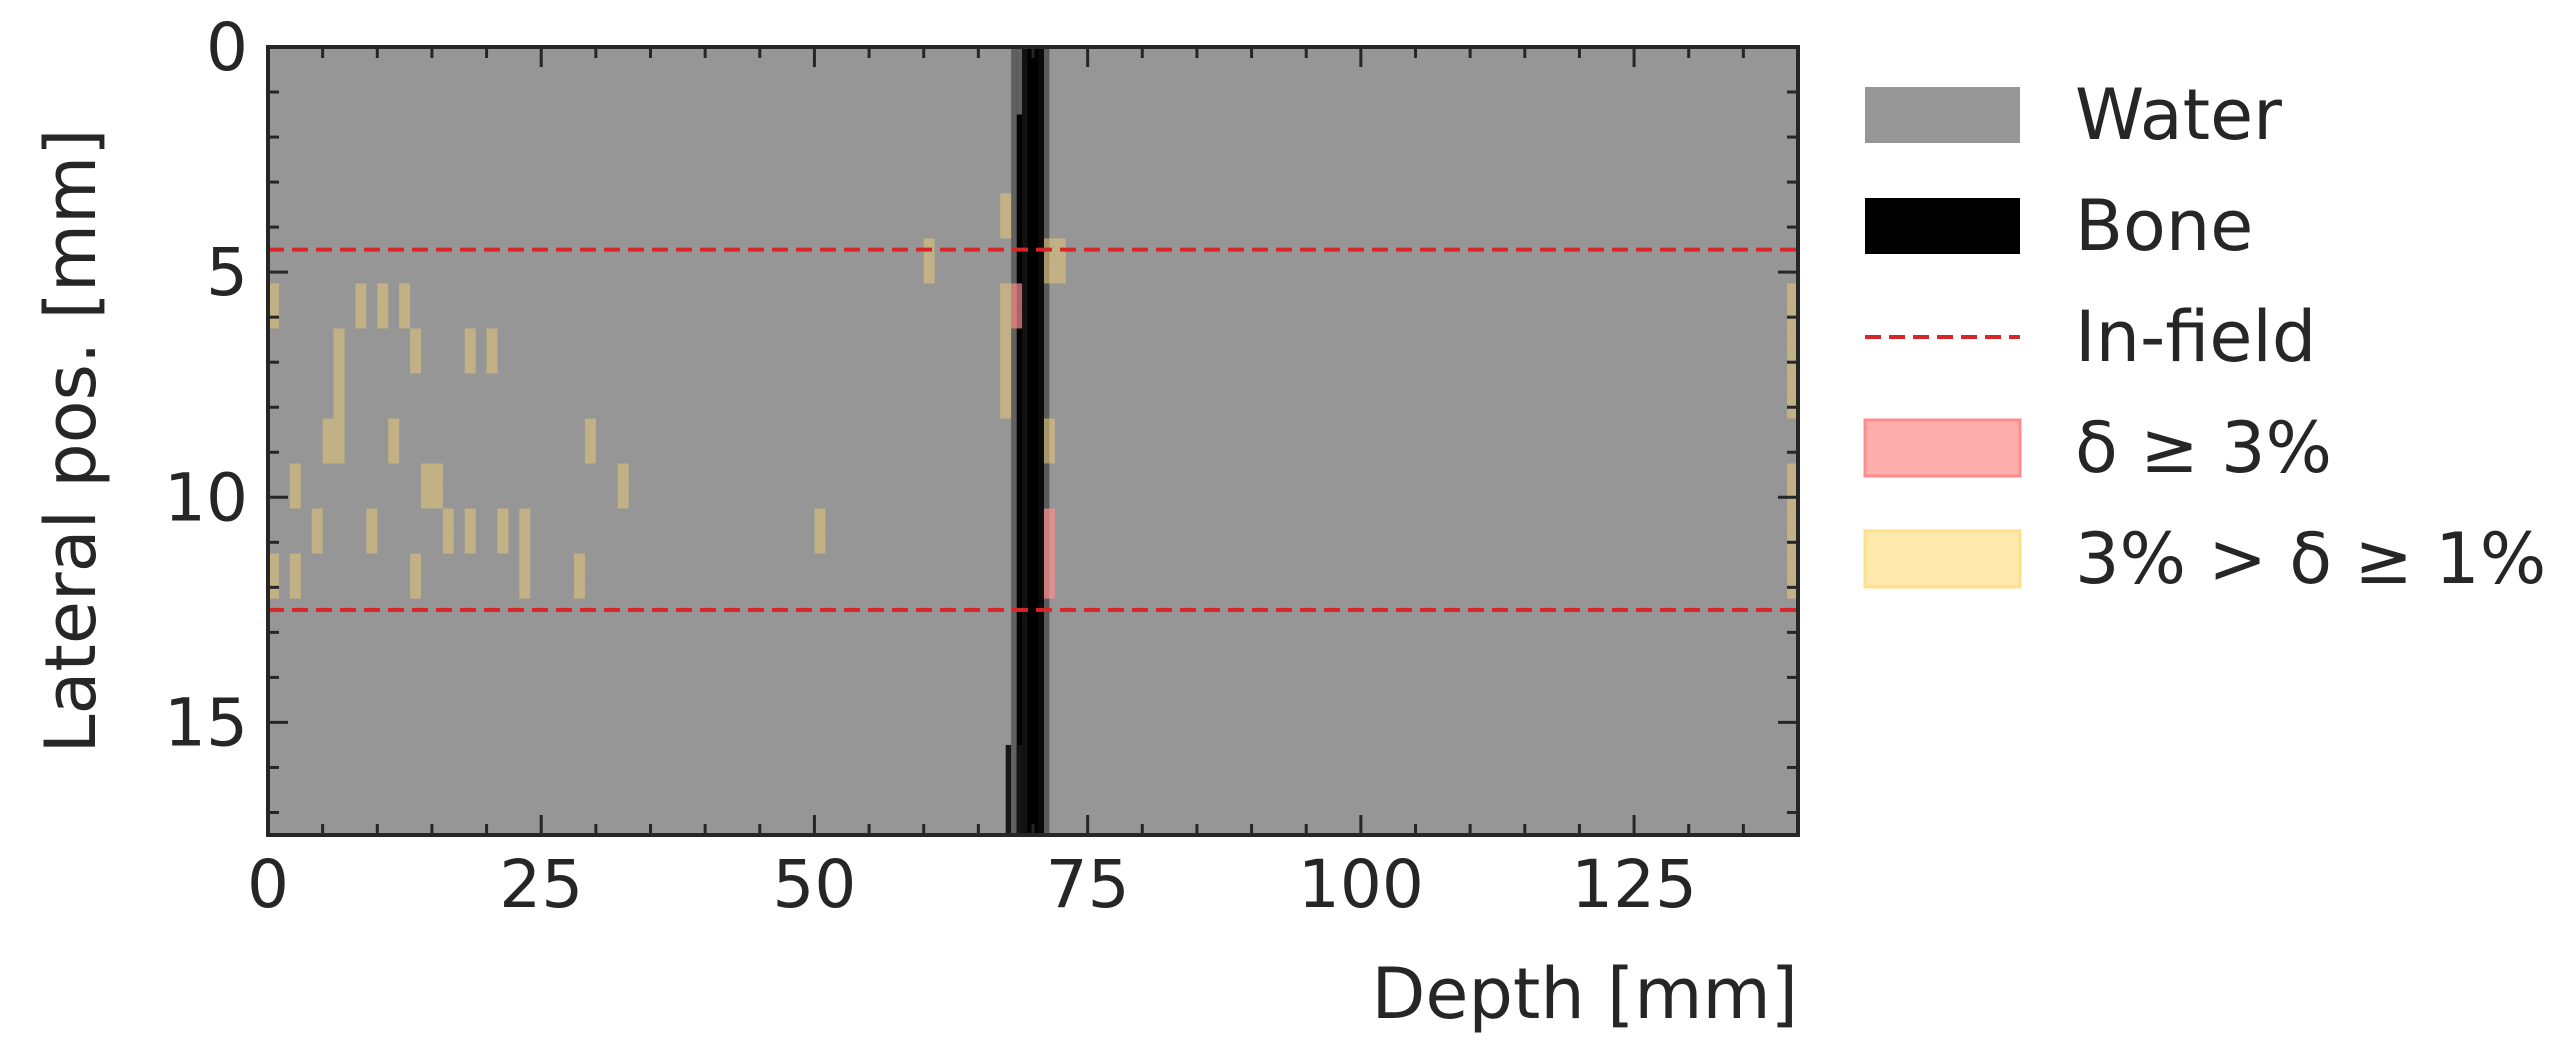  What do you see at coordinates (71, 440) in the screenshot?
I see `y-axis-title: Lateral pos. [mm]` at bounding box center [71, 440].